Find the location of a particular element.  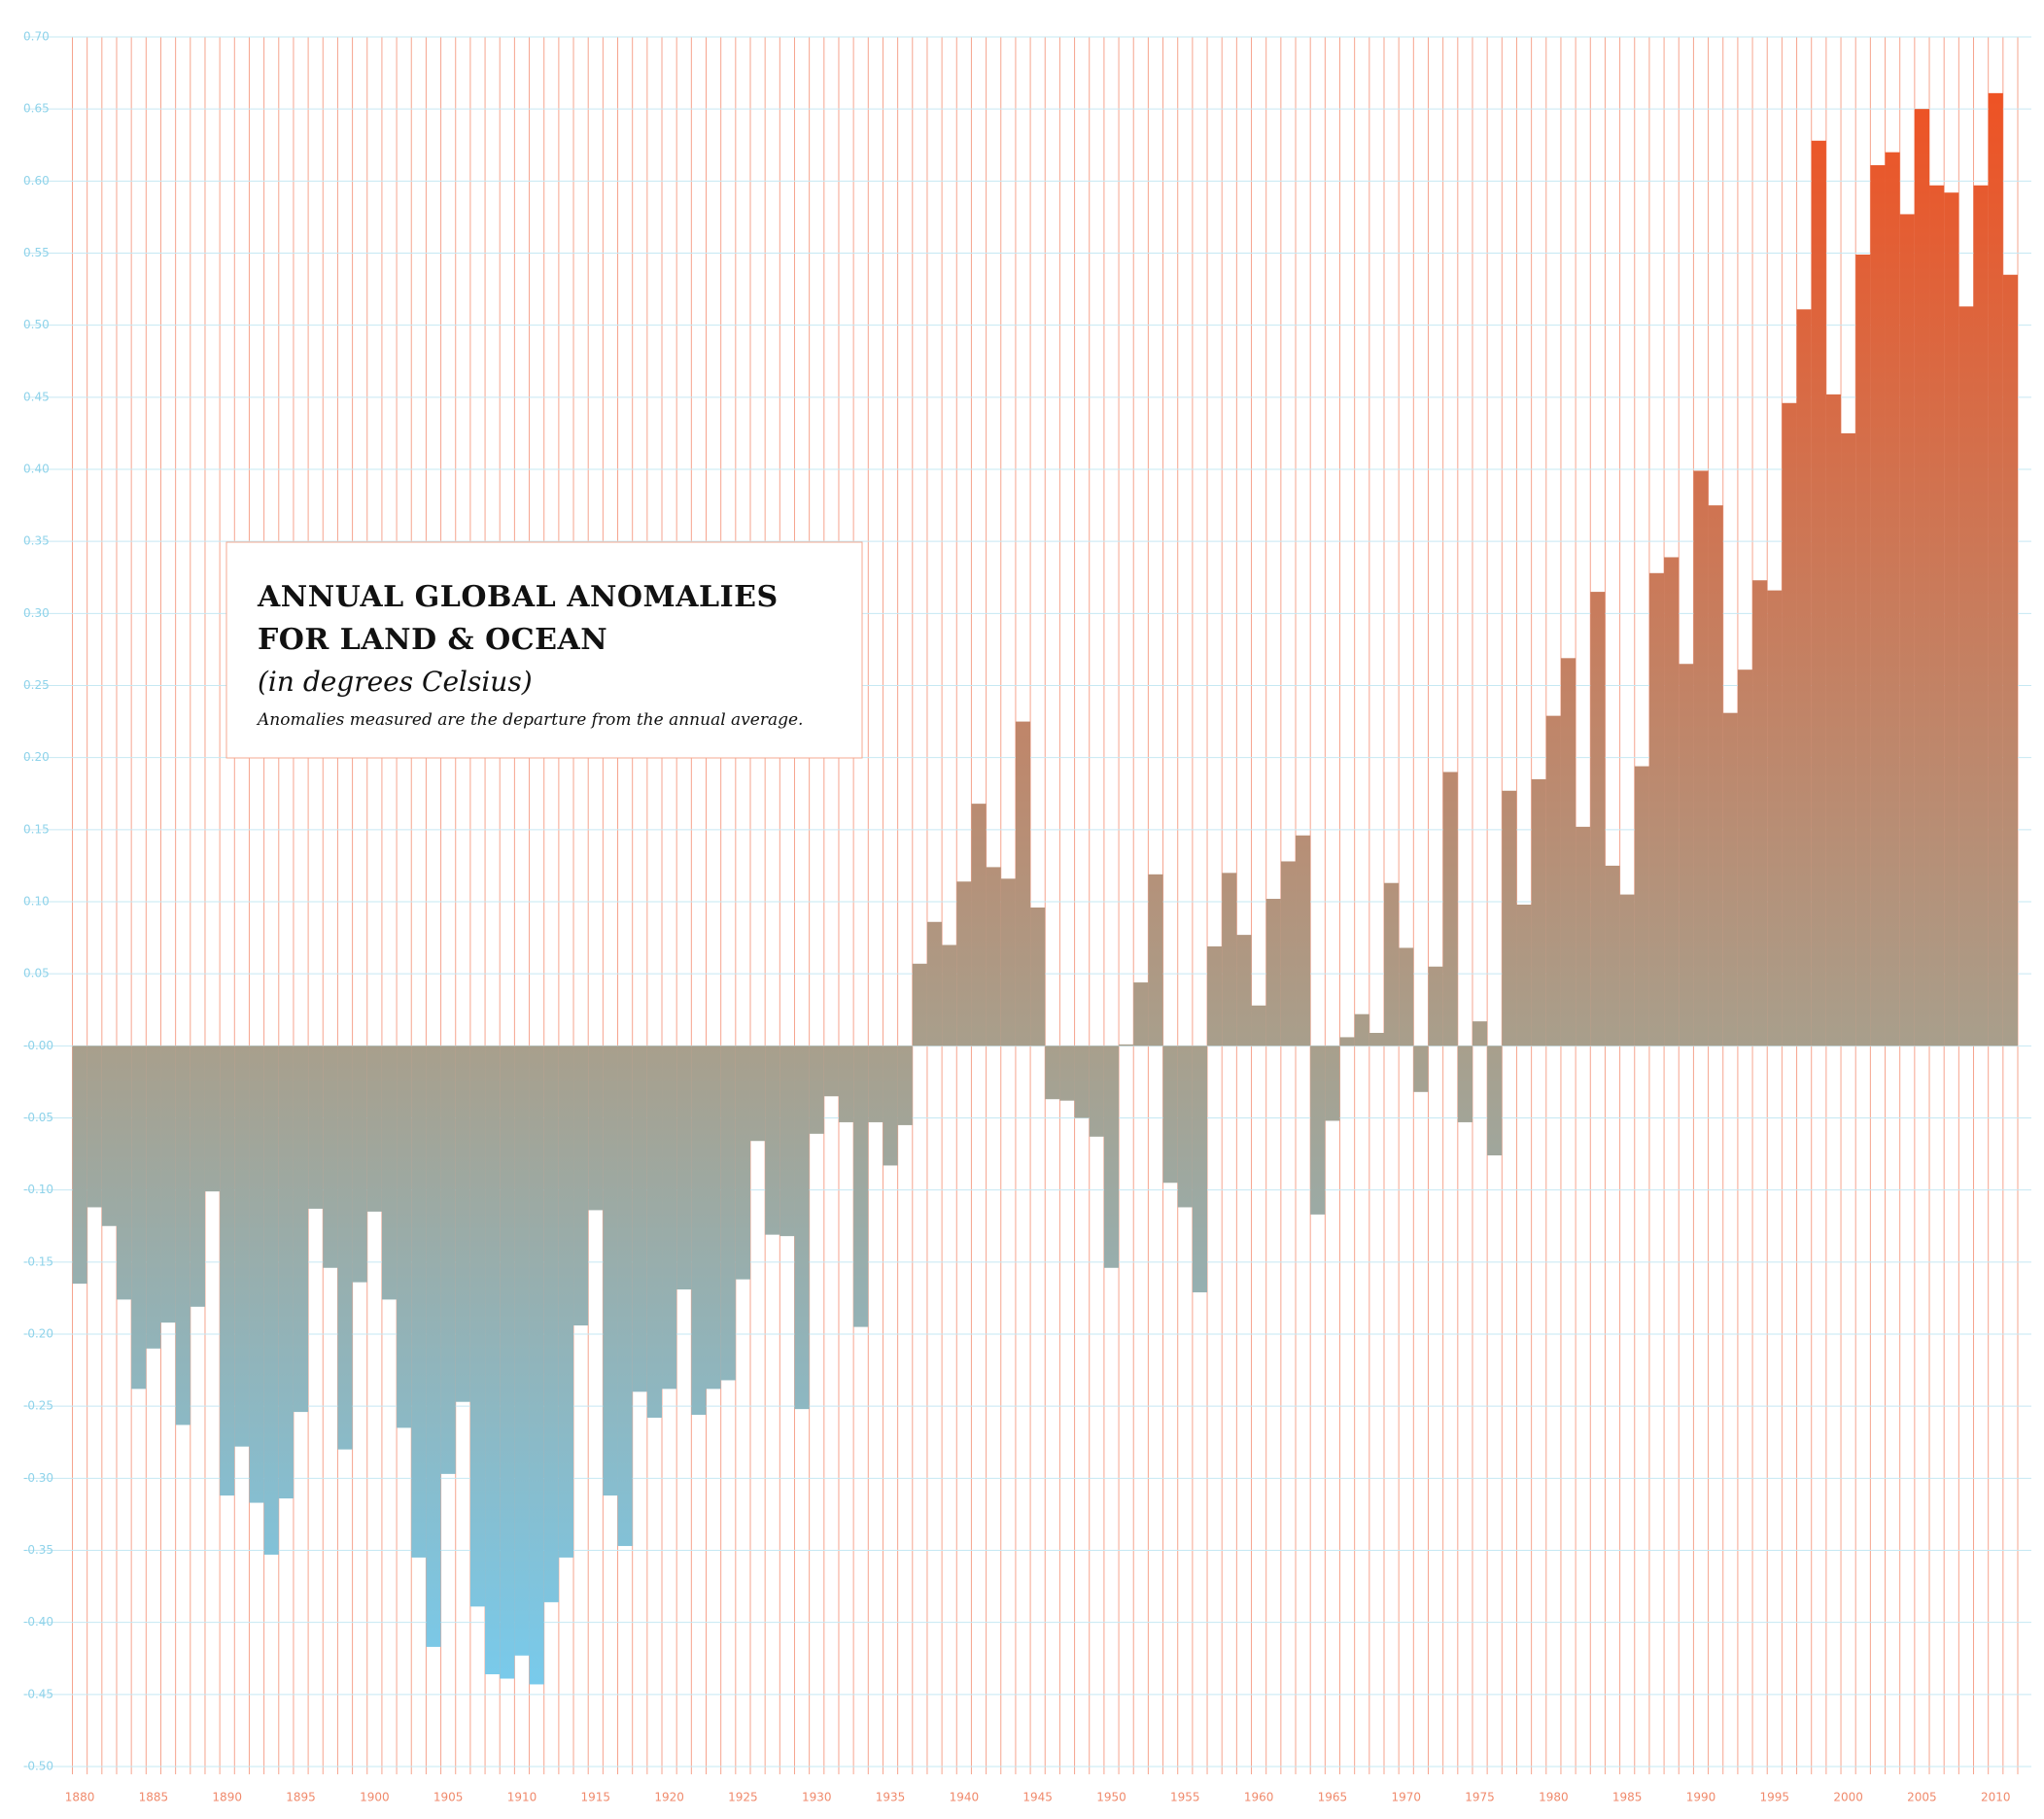

x-tick-label: 1945 is located at coordinates (1037, 1797).